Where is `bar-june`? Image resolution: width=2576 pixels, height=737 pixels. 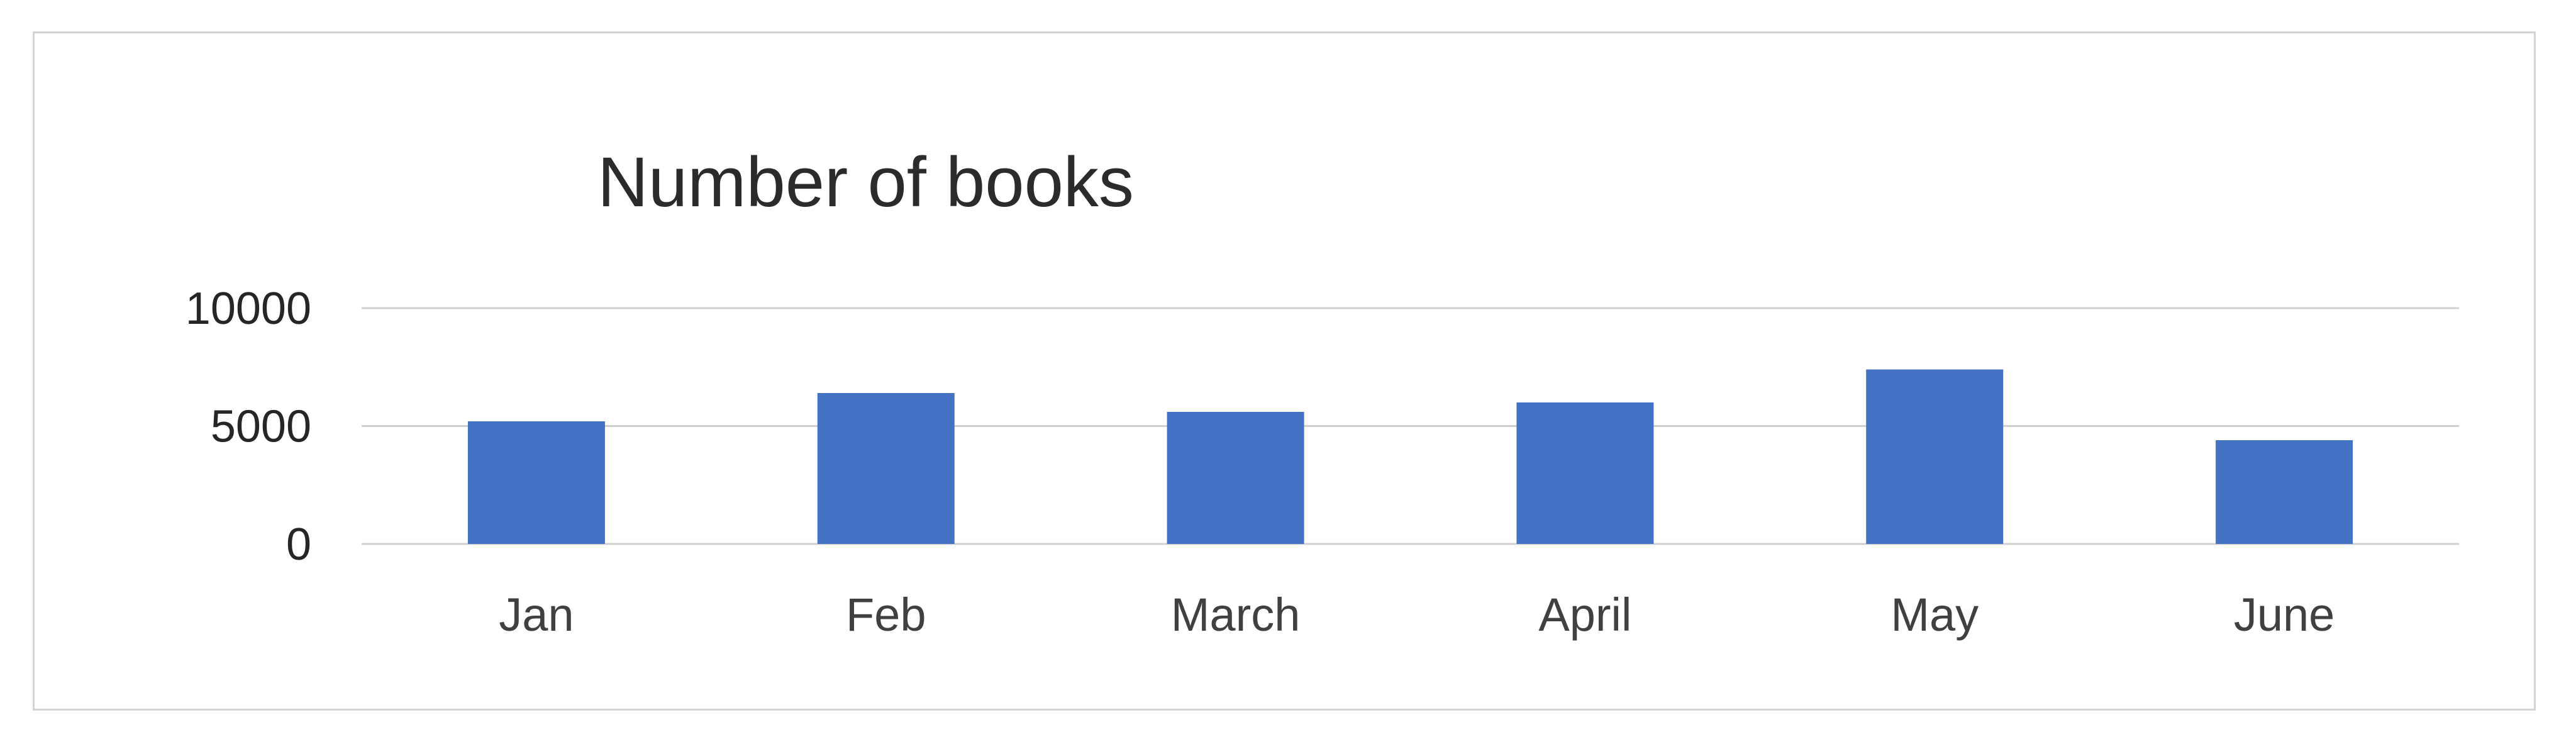
bar-june is located at coordinates (2284, 492).